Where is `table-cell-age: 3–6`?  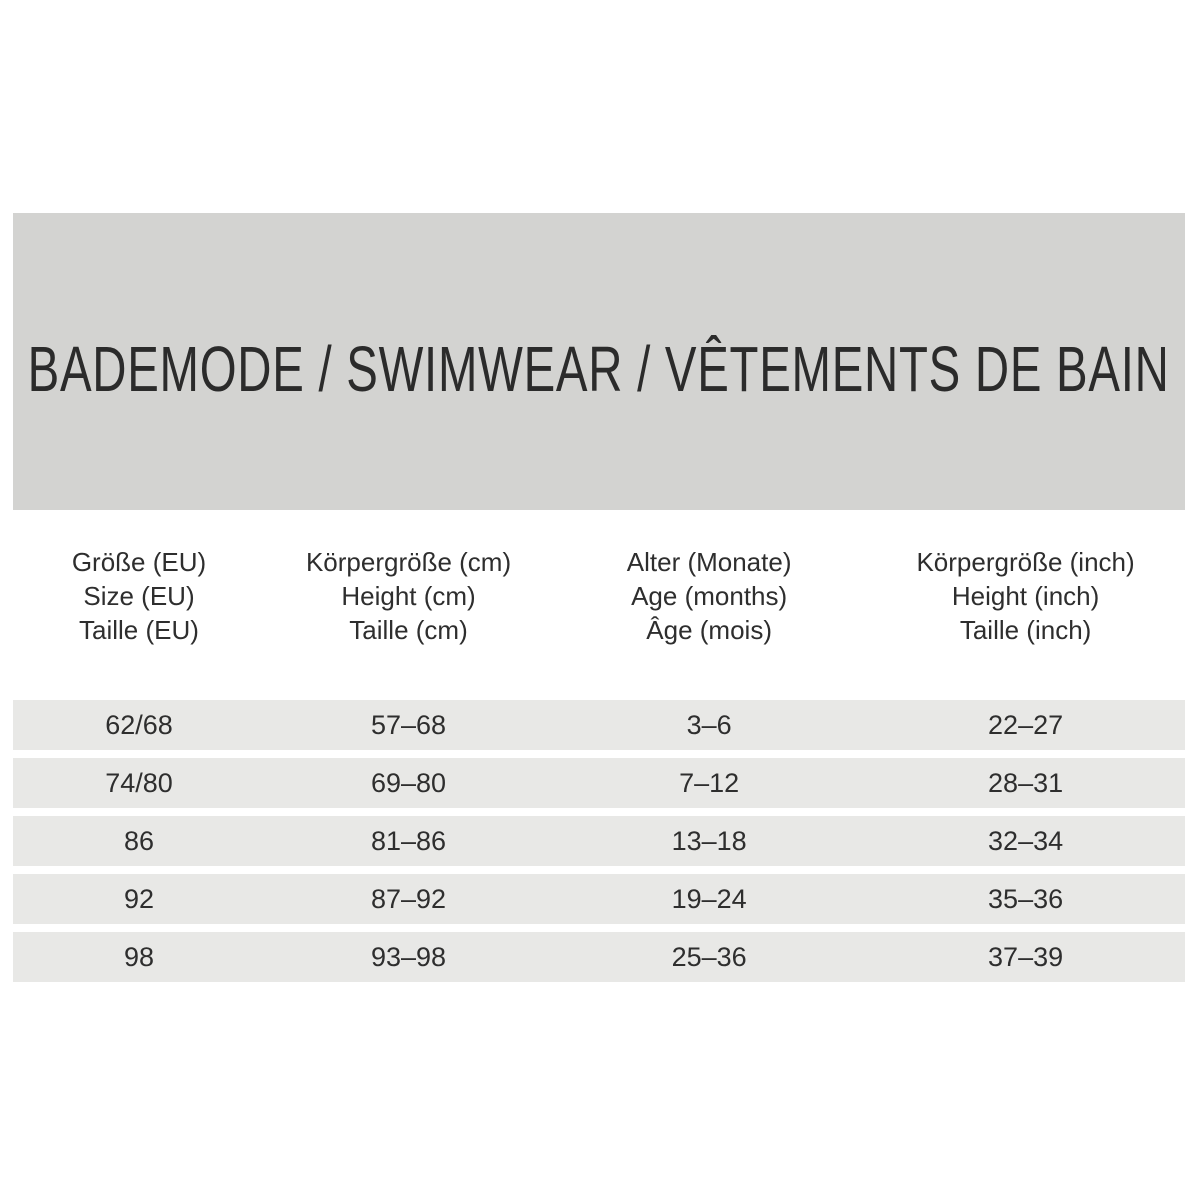 table-cell-age: 3–6 is located at coordinates (709, 724).